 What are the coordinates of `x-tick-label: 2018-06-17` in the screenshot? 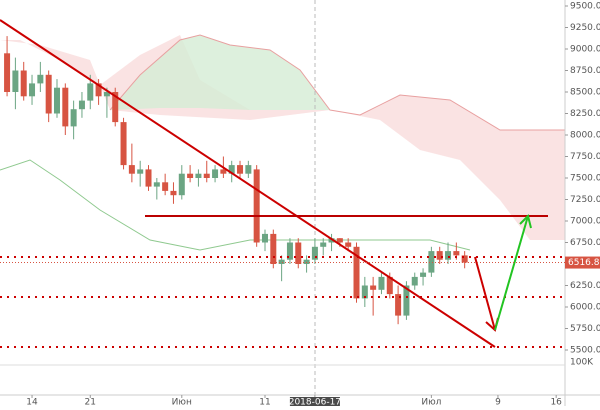 It's located at (315, 402).